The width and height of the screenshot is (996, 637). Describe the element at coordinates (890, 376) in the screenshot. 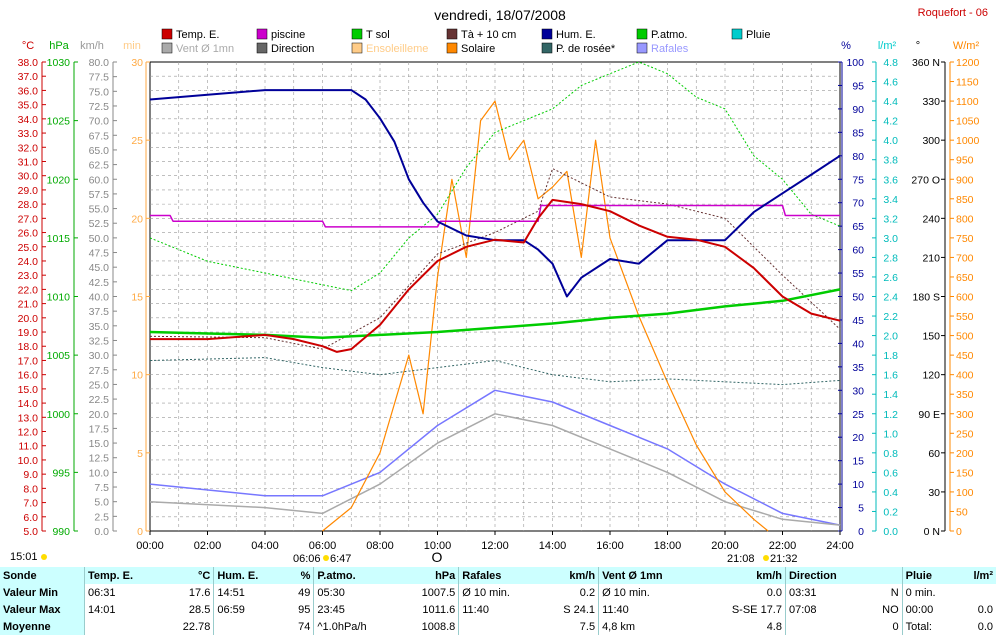

I see `rain-axis-label: 1.6` at that location.